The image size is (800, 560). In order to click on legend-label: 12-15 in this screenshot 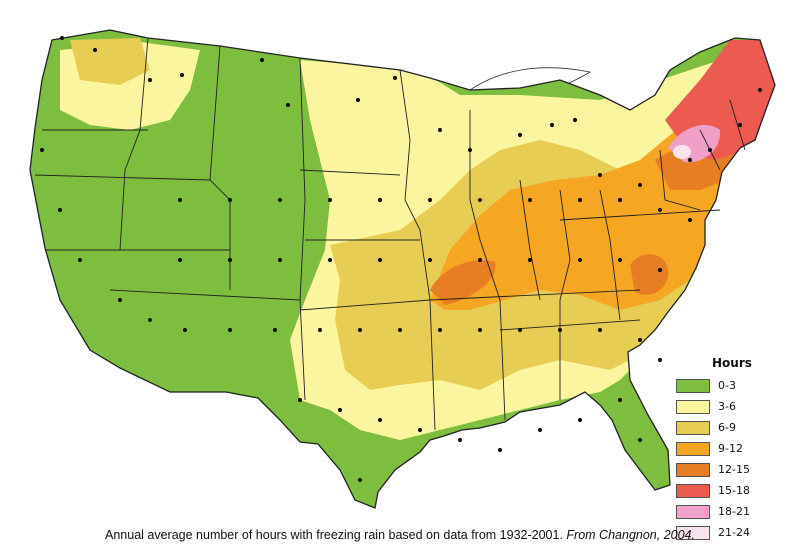, I will do `click(734, 469)`.